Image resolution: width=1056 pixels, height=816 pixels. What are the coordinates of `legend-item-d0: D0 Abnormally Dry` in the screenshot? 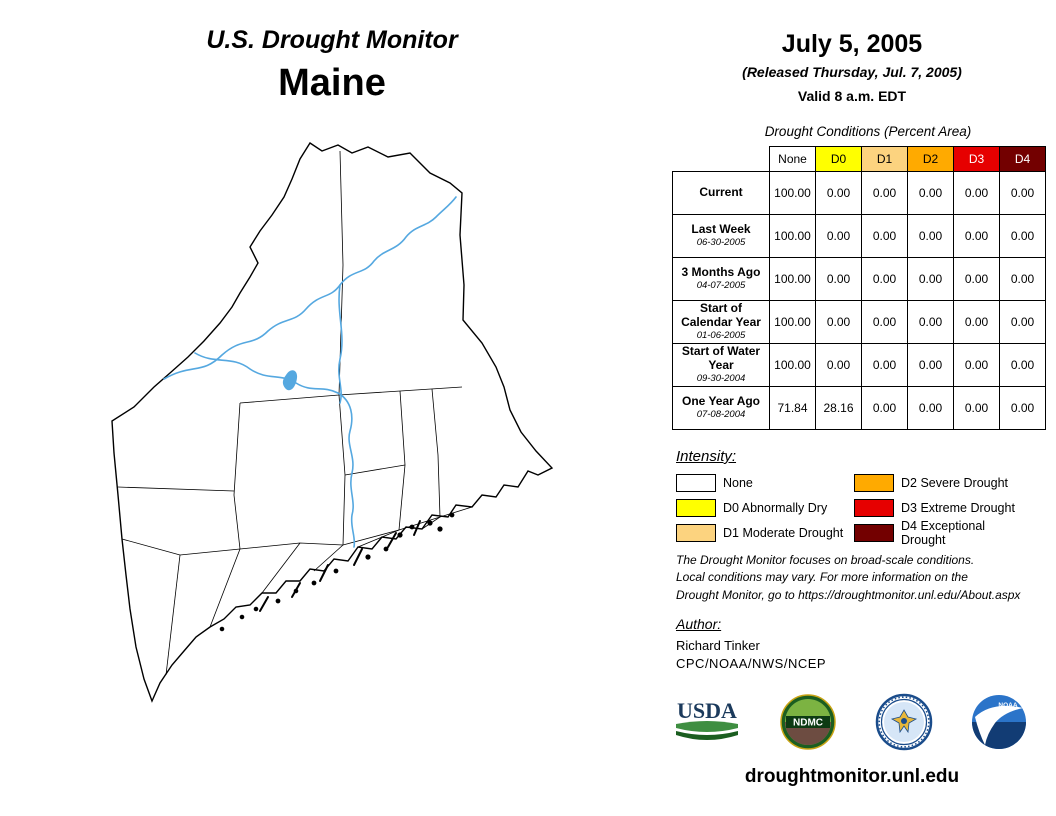 It's located at (765, 507).